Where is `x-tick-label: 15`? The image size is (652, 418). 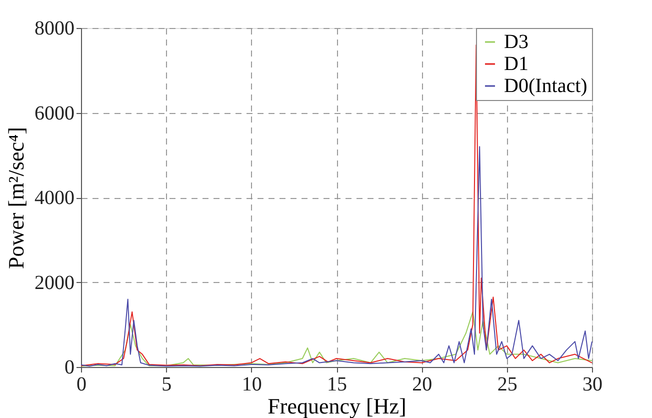
x-tick-label: 15 is located at coordinates (337, 385).